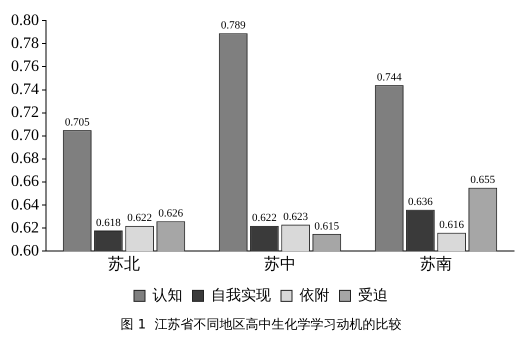  I want to click on y-tick-label: 0.62, so click(25, 227).